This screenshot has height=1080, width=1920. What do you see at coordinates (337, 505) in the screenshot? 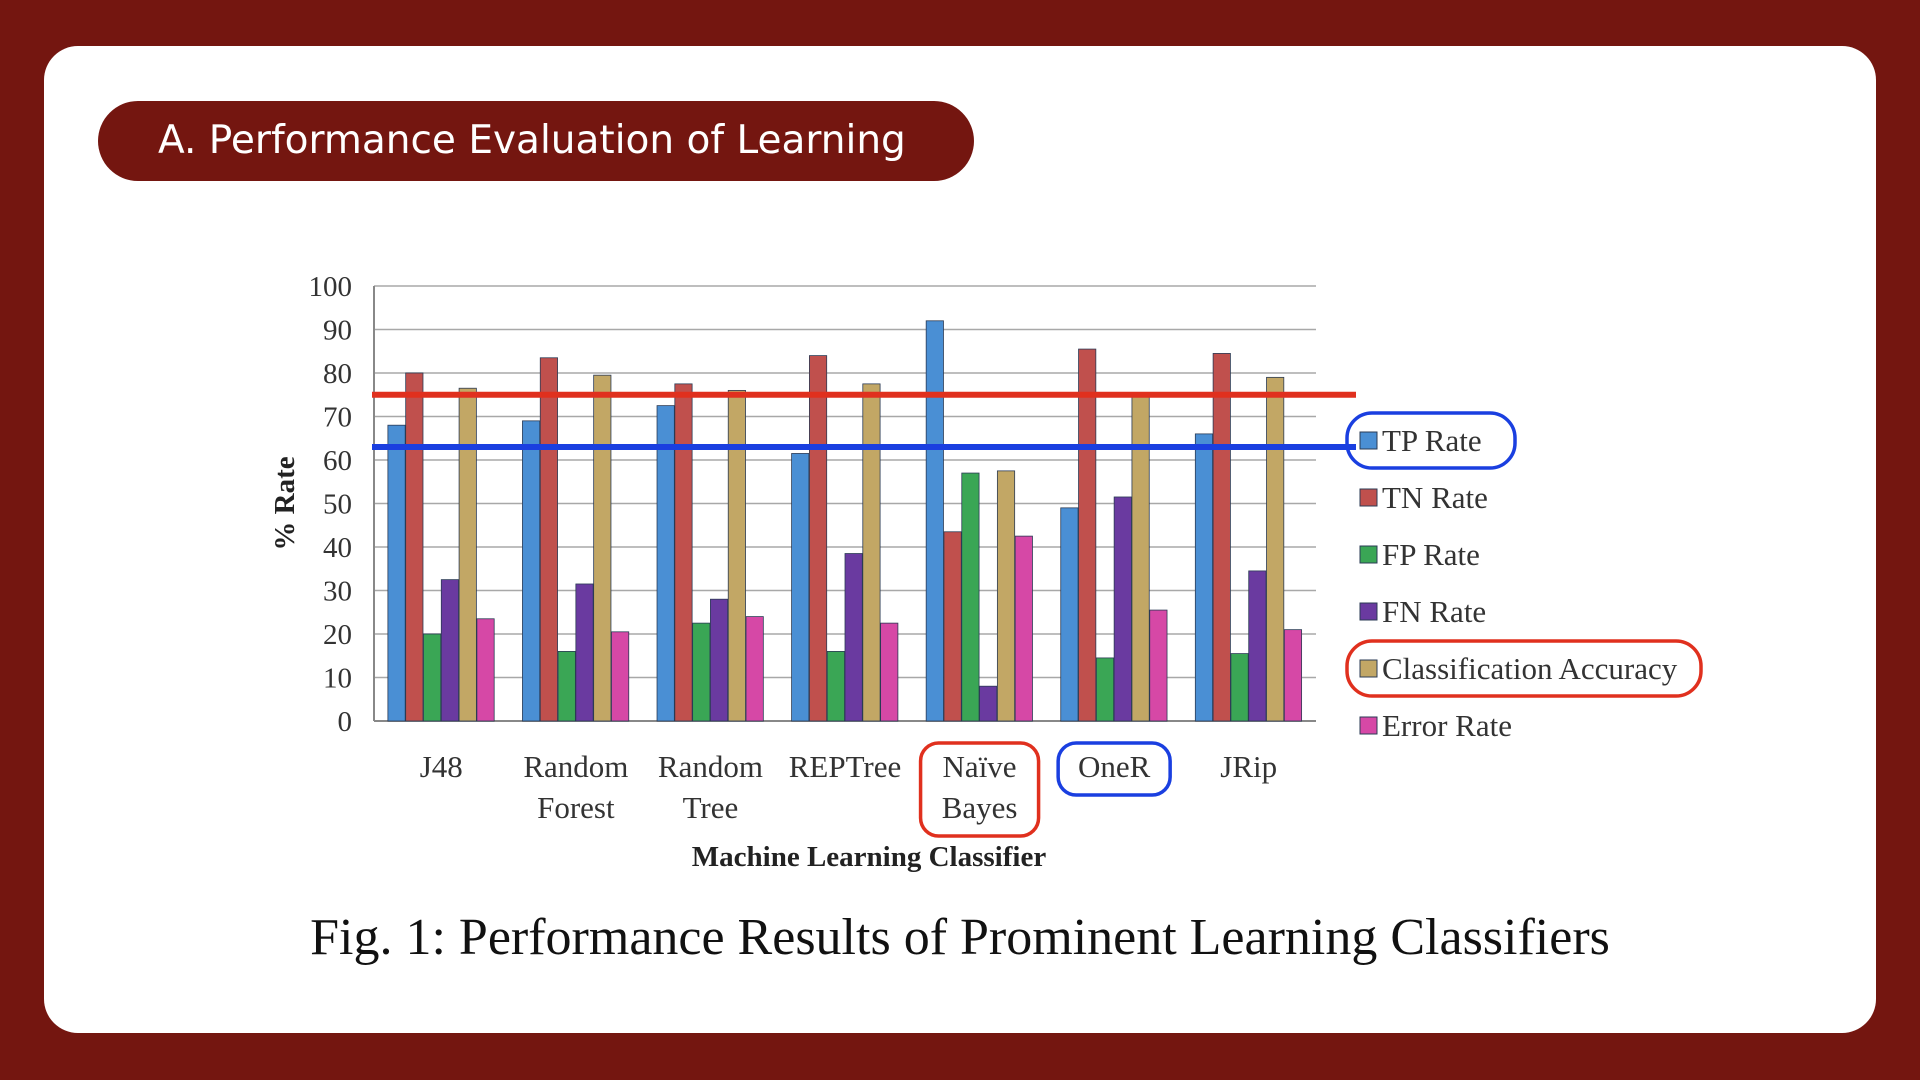
I see `y-tick-label: 50` at bounding box center [337, 505].